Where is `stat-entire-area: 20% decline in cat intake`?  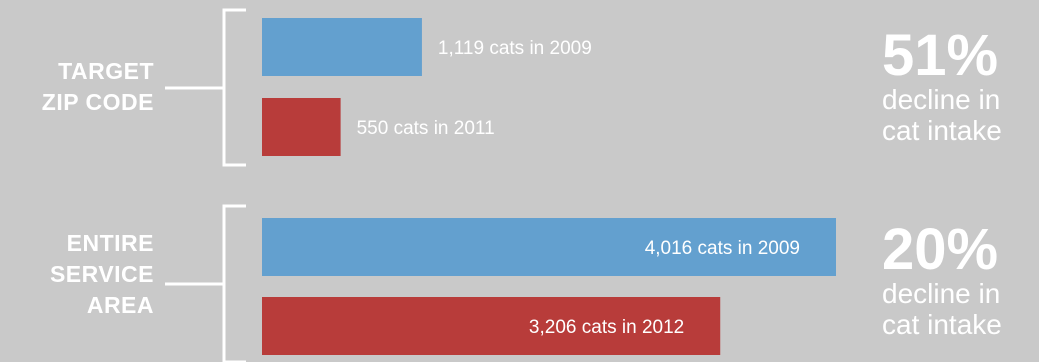 stat-entire-area: 20% decline in cat intake is located at coordinates (942, 279).